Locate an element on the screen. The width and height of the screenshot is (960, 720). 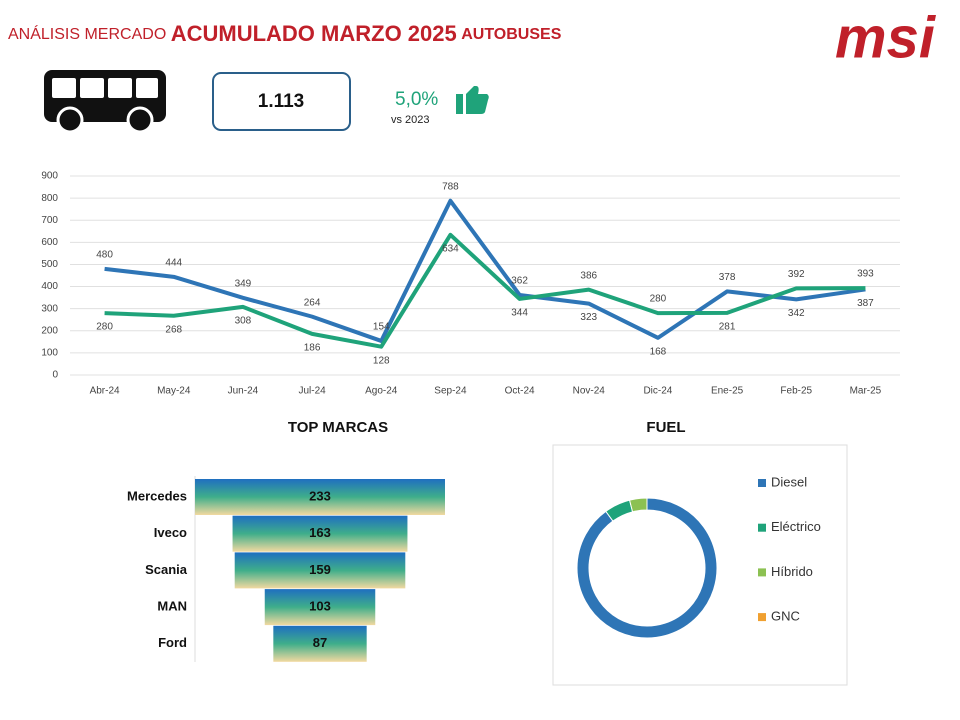
bus-icon is located at coordinates (105, 102).